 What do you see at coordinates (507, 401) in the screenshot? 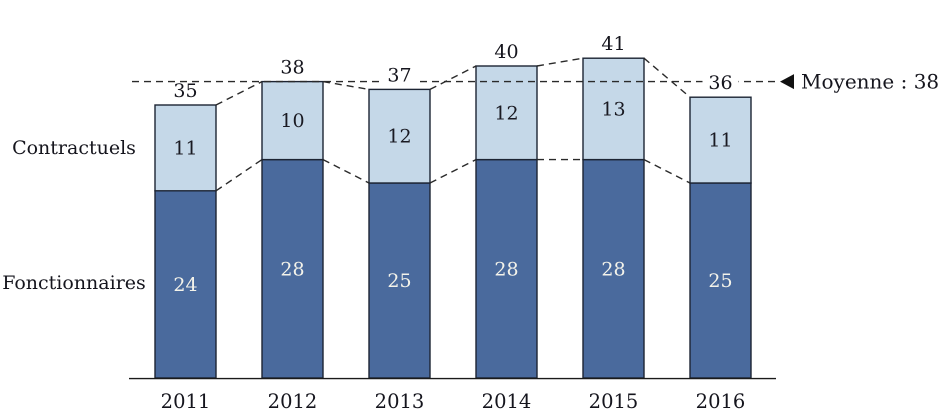
I see `x-tick-label-2014: 2014` at bounding box center [507, 401].